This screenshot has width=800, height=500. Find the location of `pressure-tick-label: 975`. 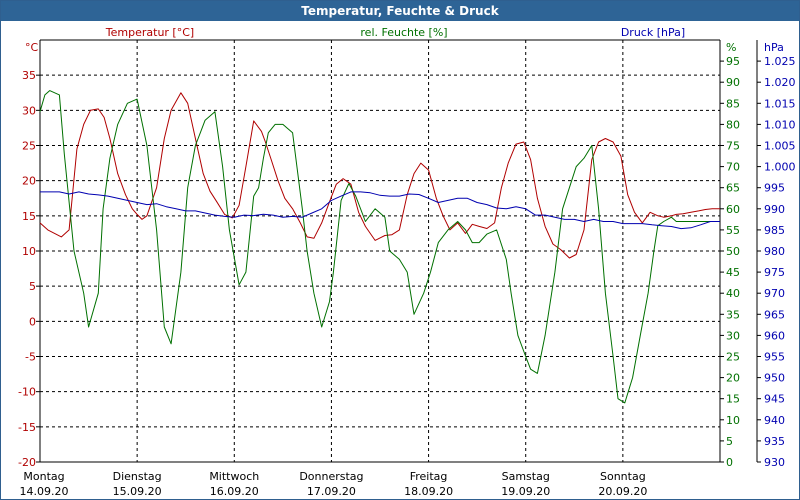

pressure-tick-label: 975 is located at coordinates (774, 272).